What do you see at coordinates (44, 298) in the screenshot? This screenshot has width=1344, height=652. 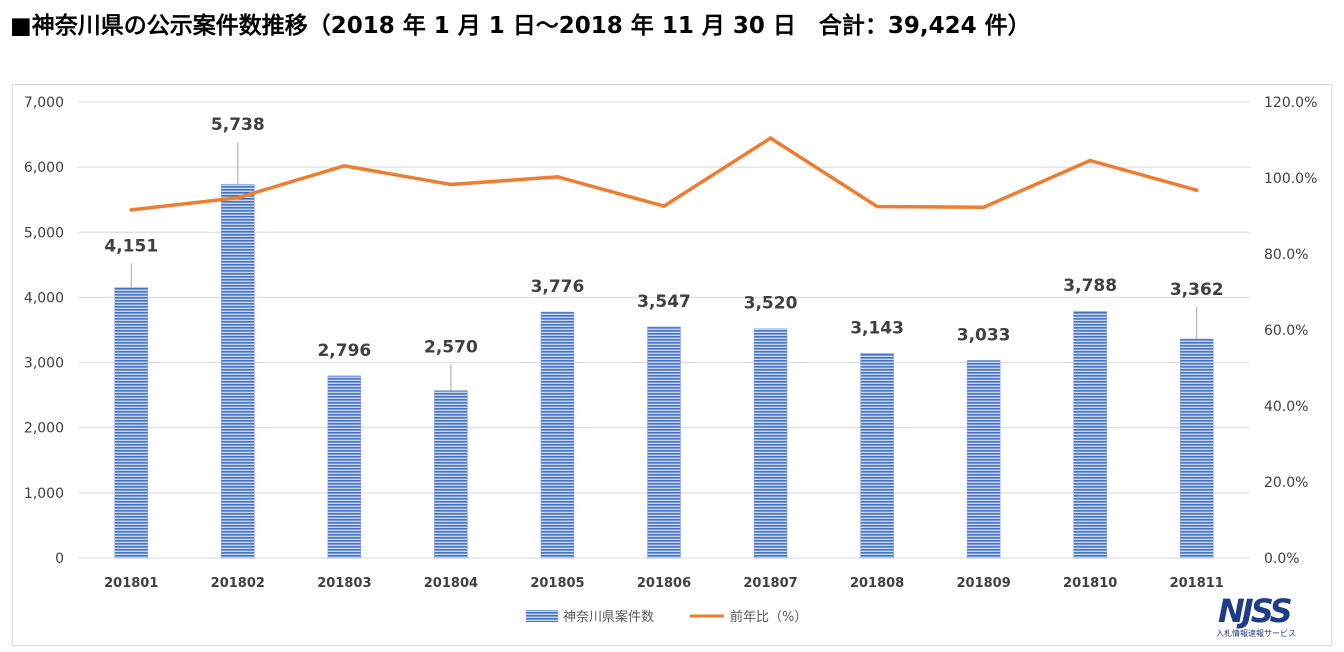 I see `y-left-tick-label: 4,000` at bounding box center [44, 298].